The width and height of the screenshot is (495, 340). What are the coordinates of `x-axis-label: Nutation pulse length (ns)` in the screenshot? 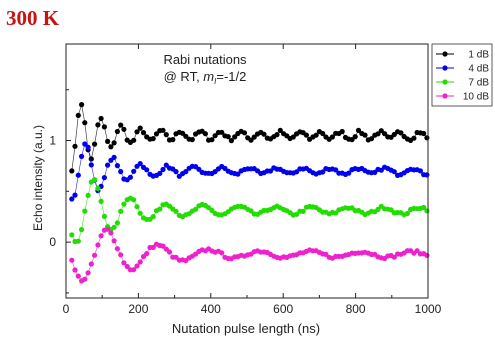 It's located at (246, 328).